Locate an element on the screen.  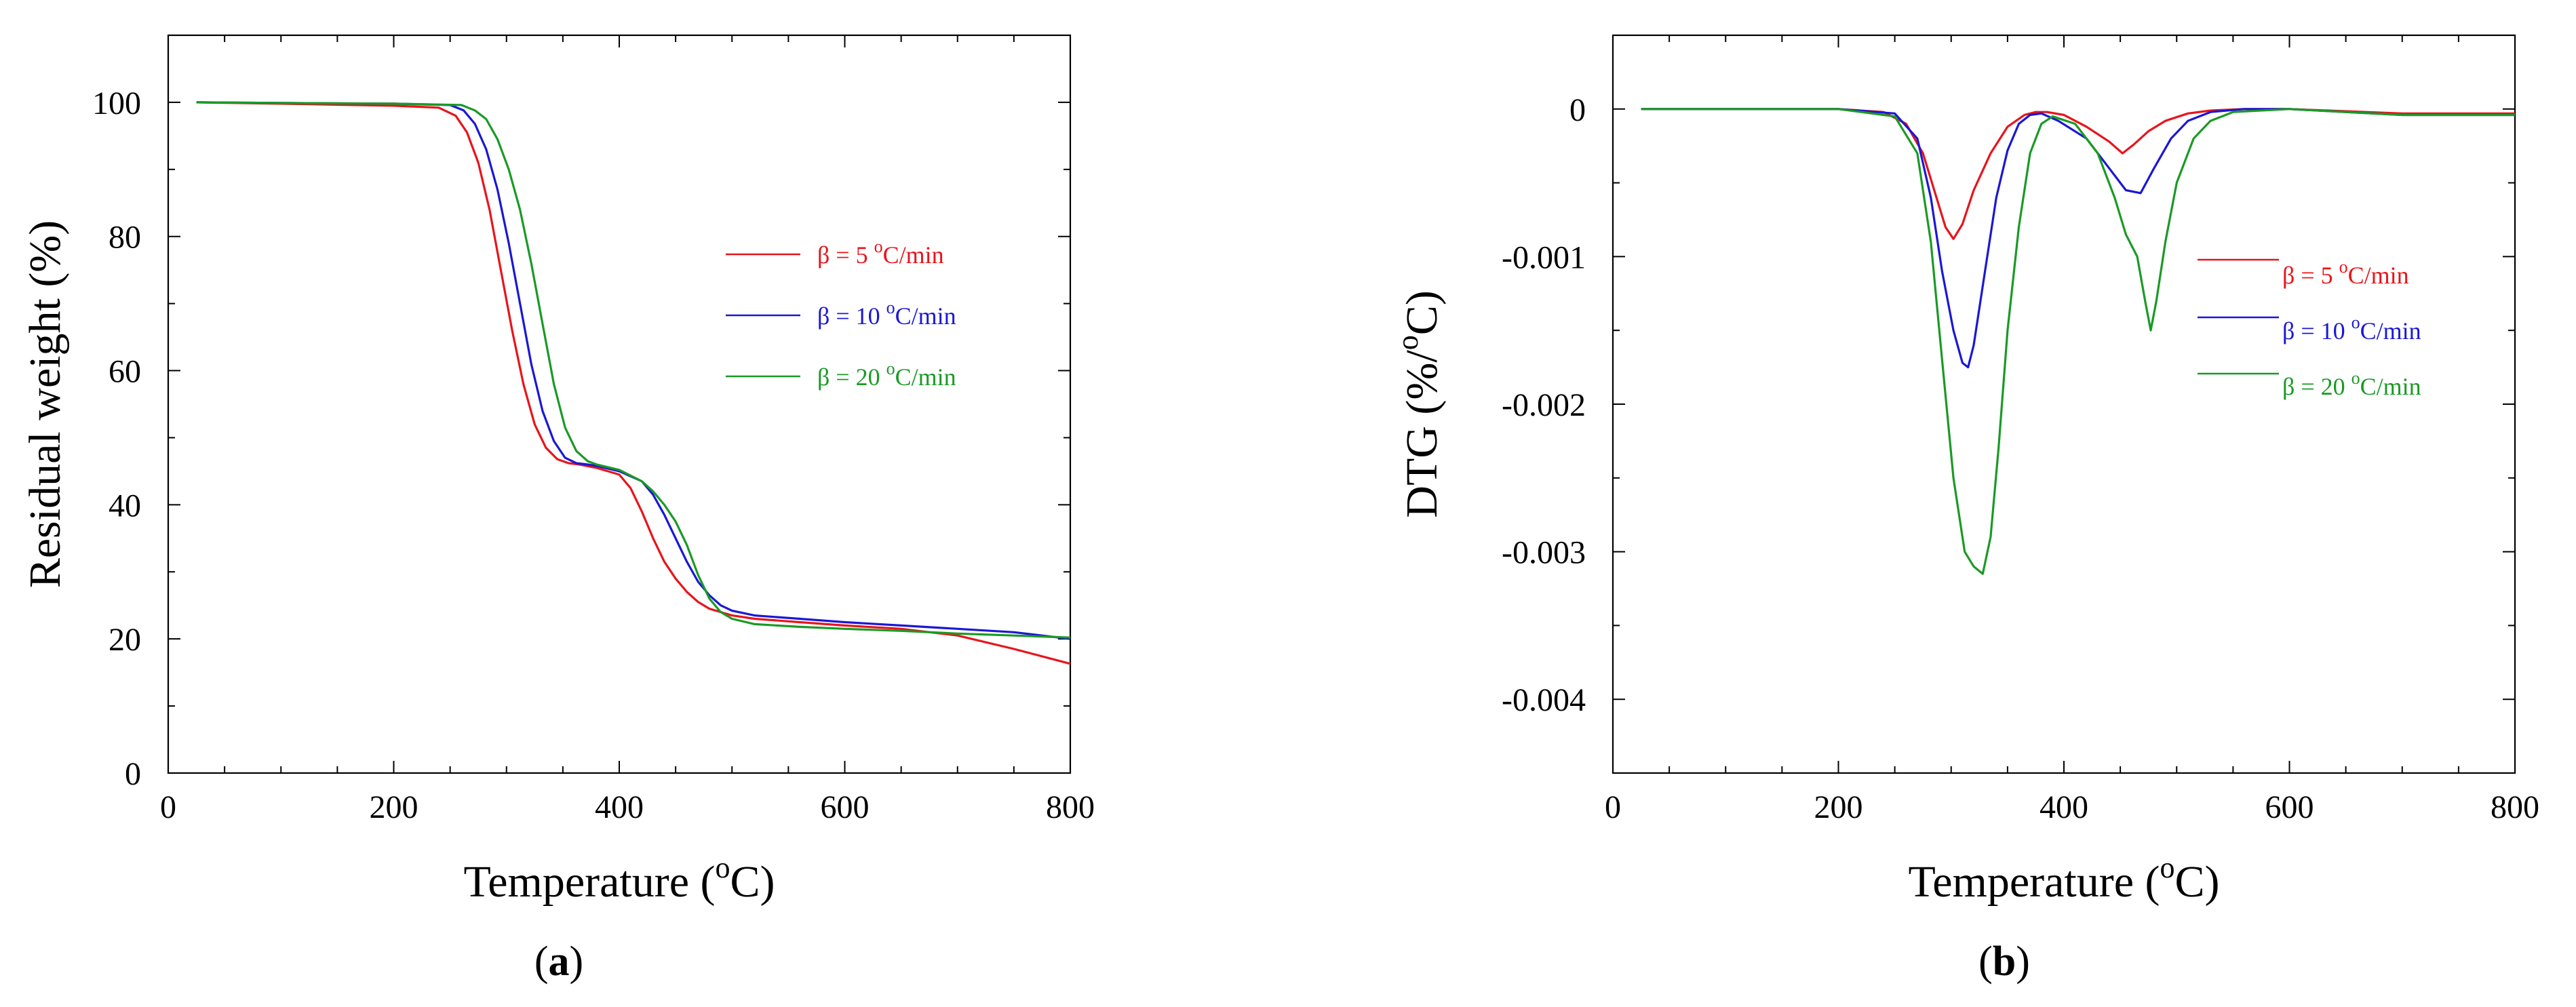
panel-b-series-1-line is located at coordinates (2078, 238).